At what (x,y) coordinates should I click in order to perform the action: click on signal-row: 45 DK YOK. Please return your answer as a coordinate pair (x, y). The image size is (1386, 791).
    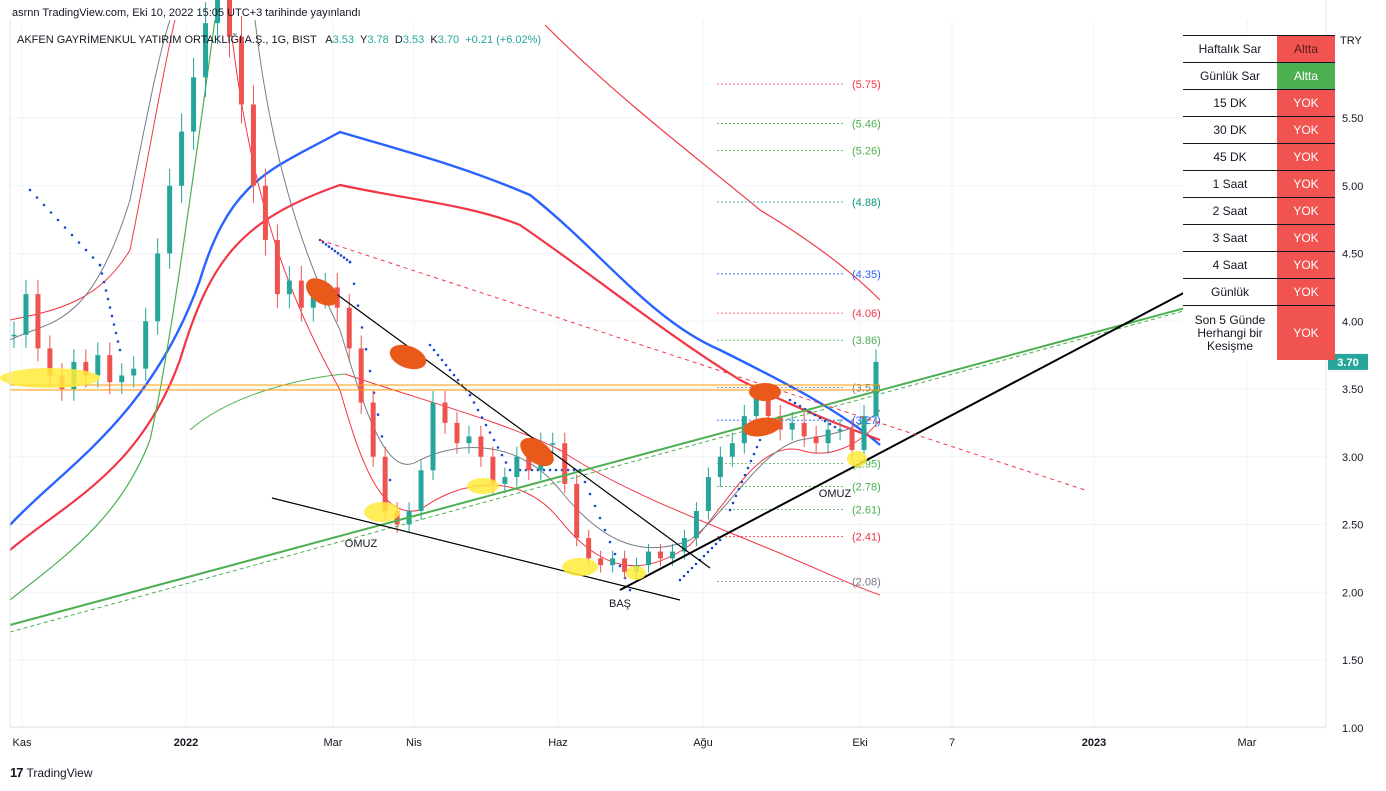
    Looking at the image, I should click on (1259, 157).